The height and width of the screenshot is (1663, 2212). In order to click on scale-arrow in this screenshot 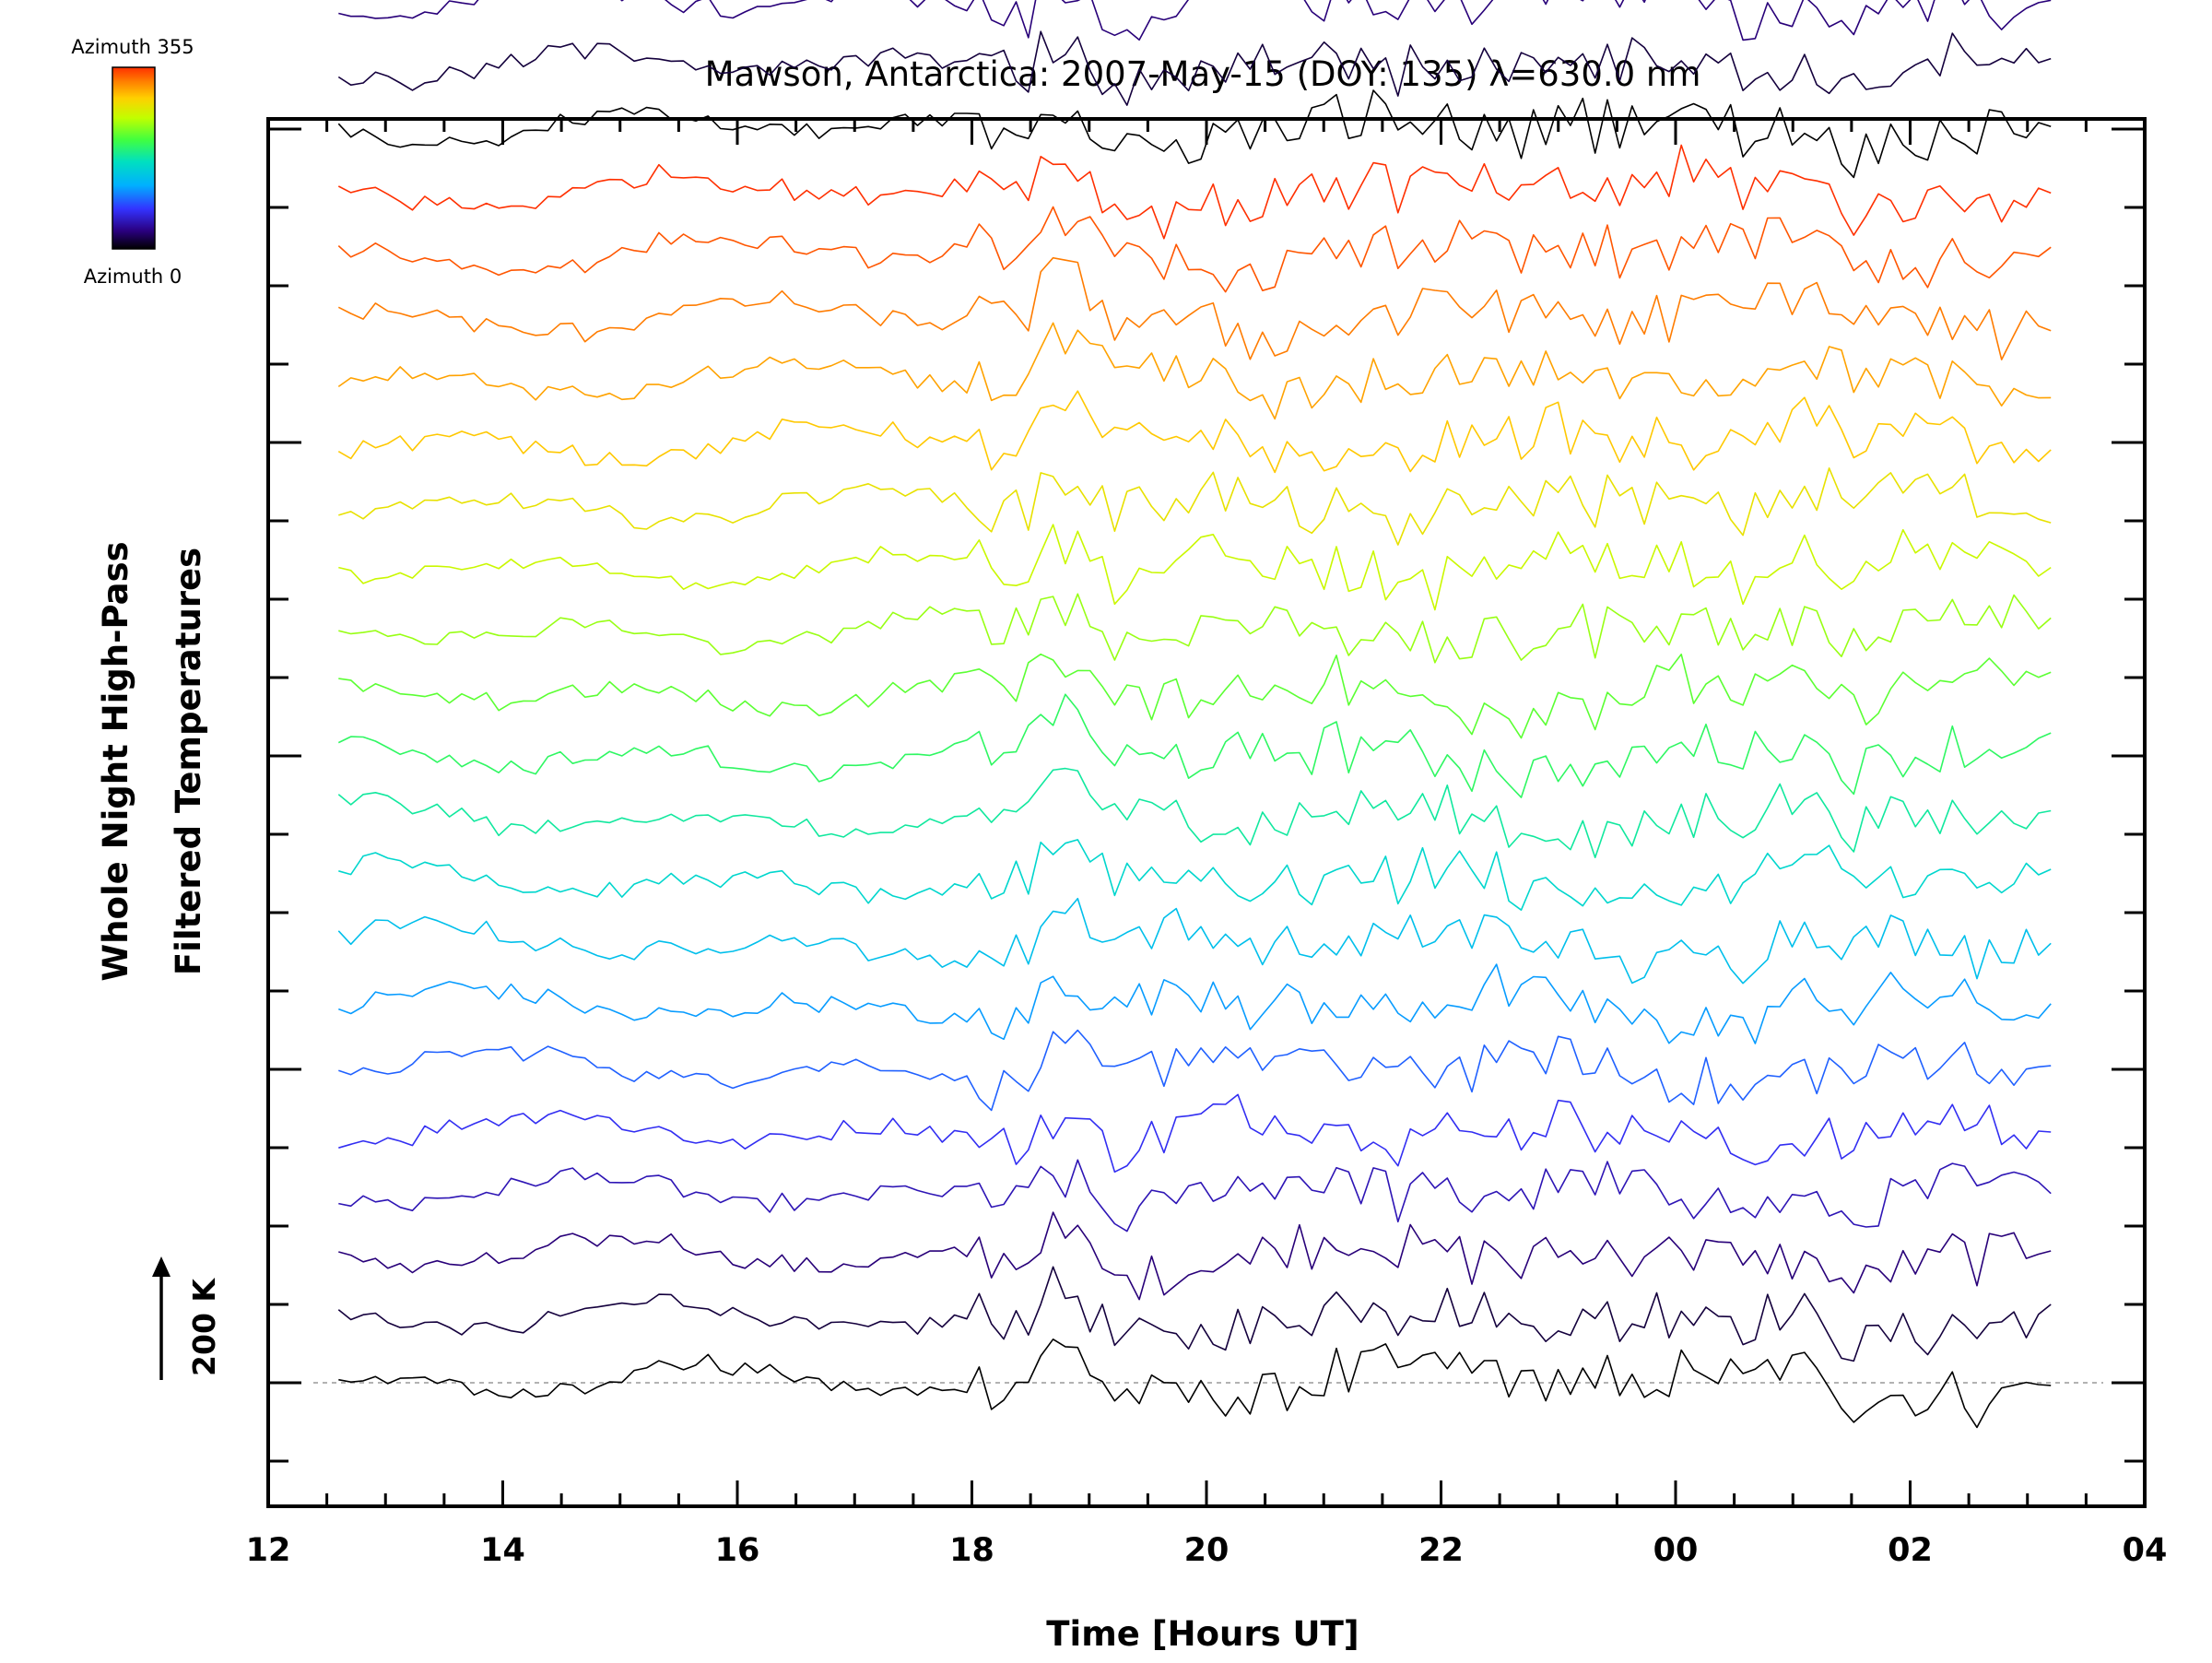, I will do `click(161, 1318)`.